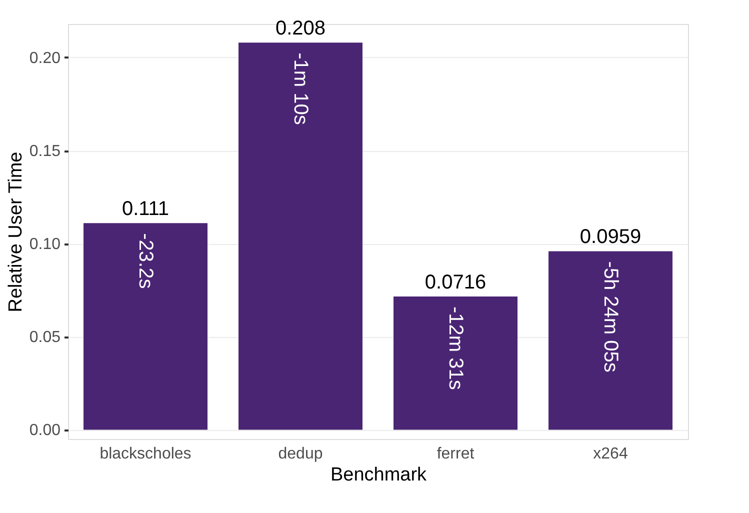  I want to click on y-tick-label: 0.15, so click(45, 151).